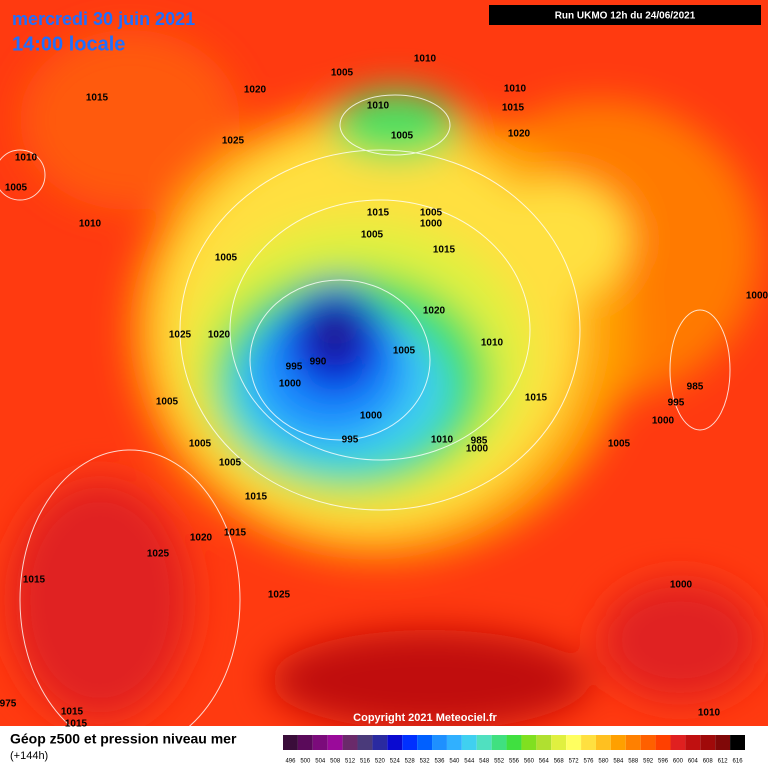  Describe the element at coordinates (425, 762) in the screenshot. I see `legend-label: 532` at that location.